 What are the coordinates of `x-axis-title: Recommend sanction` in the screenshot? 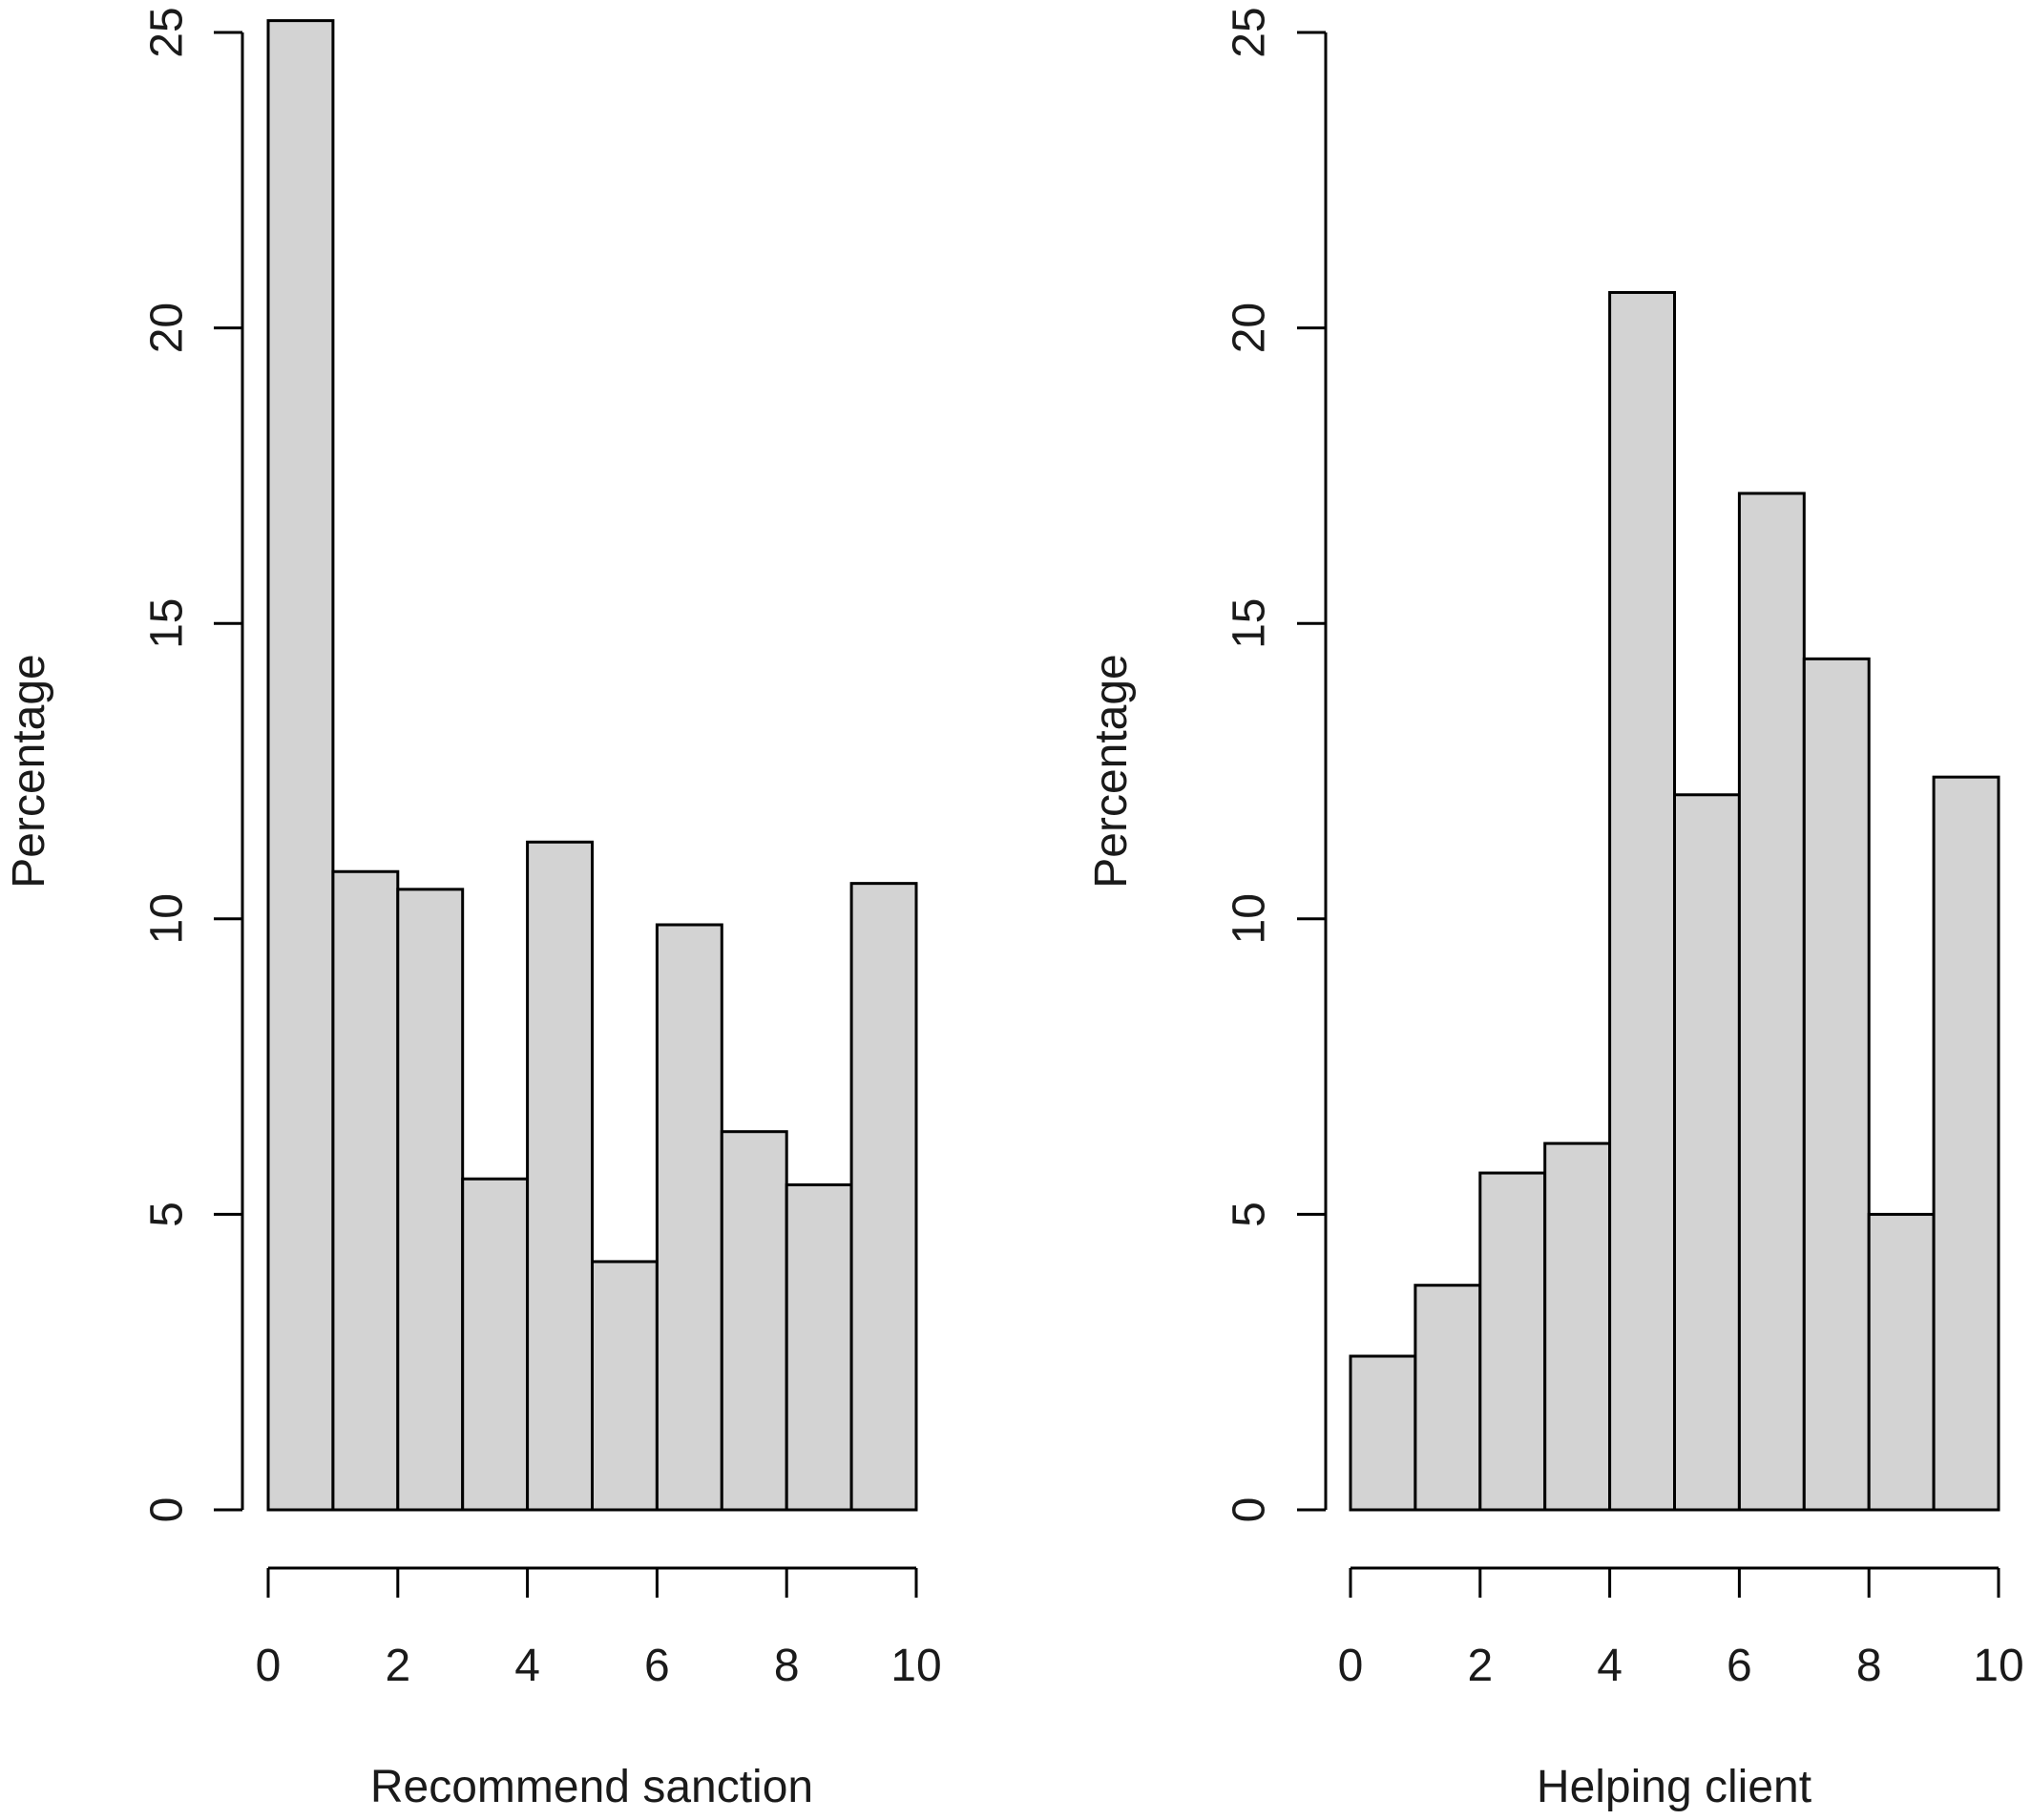 It's located at (591, 1787).